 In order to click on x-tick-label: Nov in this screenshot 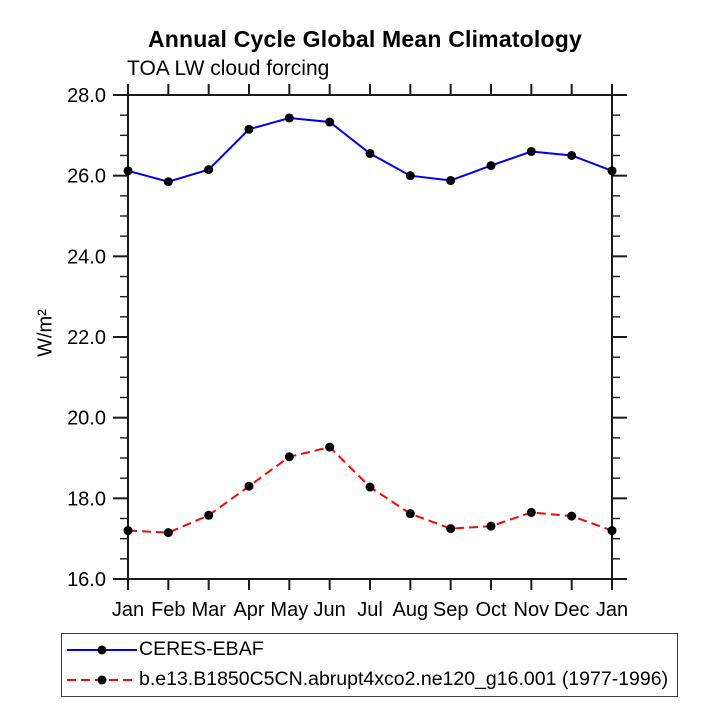, I will do `click(532, 610)`.